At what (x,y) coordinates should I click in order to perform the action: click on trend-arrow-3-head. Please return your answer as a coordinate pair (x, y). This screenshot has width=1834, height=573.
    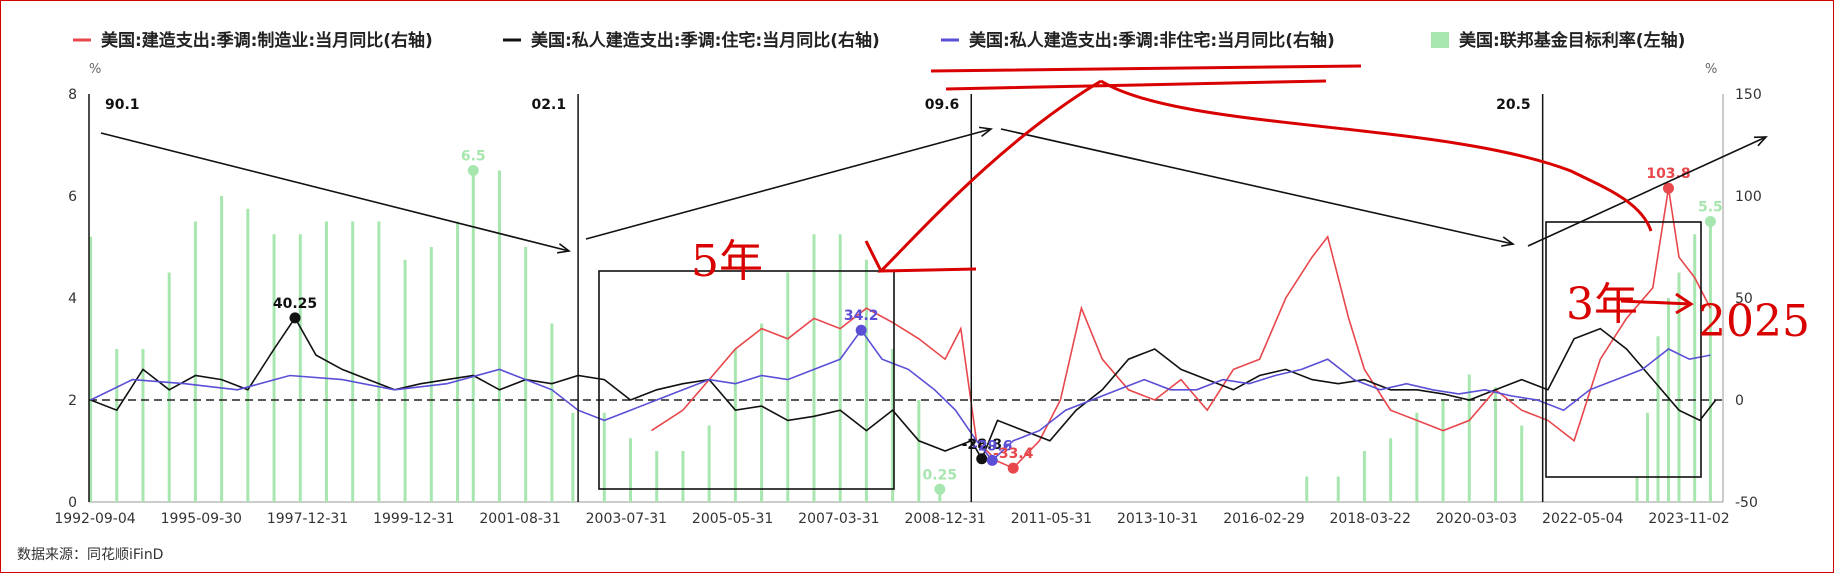
    Looking at the image, I should click on (1508, 241).